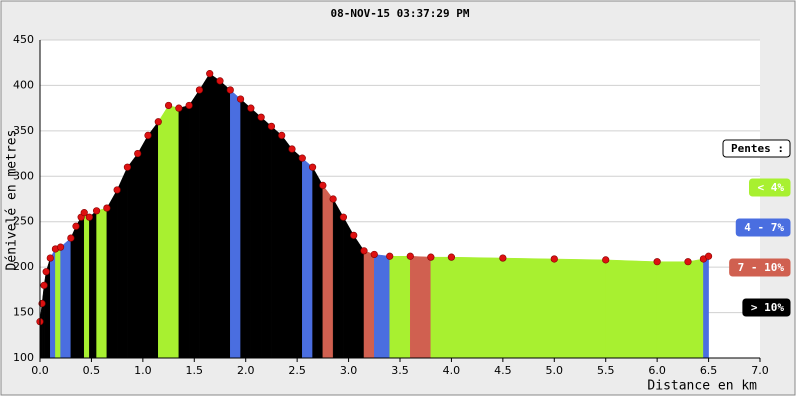 This screenshot has height=400, width=800. Describe the element at coordinates (23, 312) in the screenshot. I see `y-tick-label: 150` at that location.